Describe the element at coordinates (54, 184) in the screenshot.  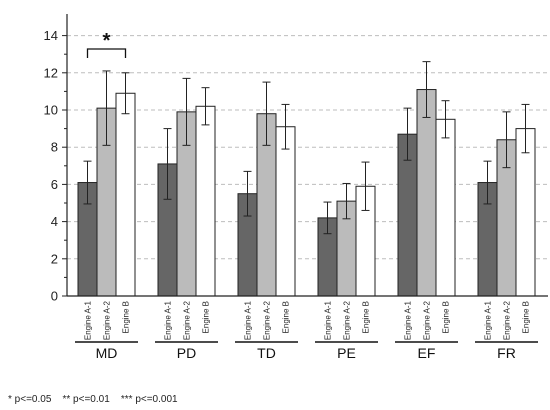
I see `y-tick-label: 6` at that location.